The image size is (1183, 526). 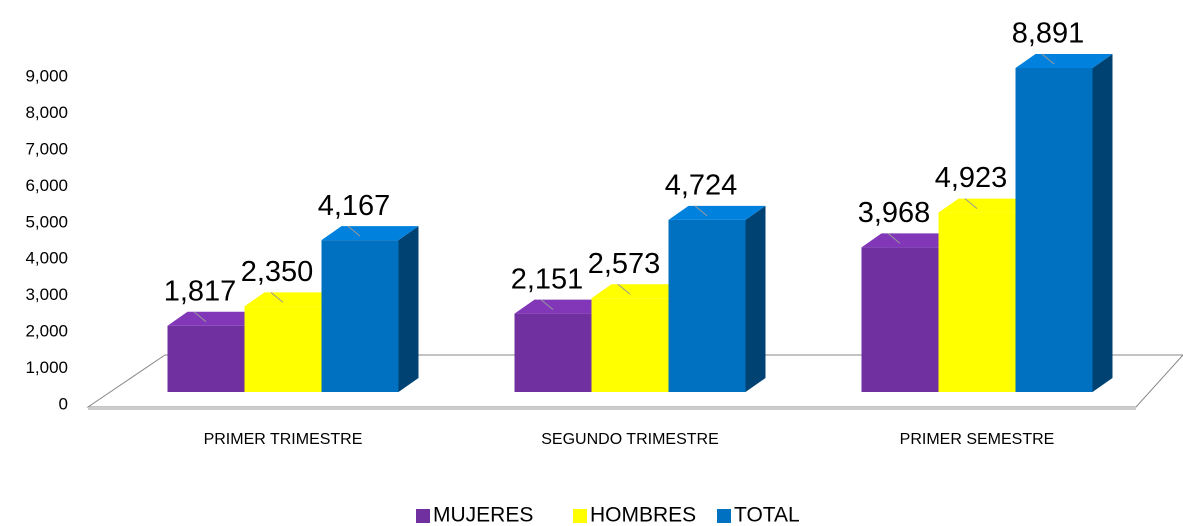 What do you see at coordinates (971, 178) in the screenshot?
I see `value-label: 4,923` at bounding box center [971, 178].